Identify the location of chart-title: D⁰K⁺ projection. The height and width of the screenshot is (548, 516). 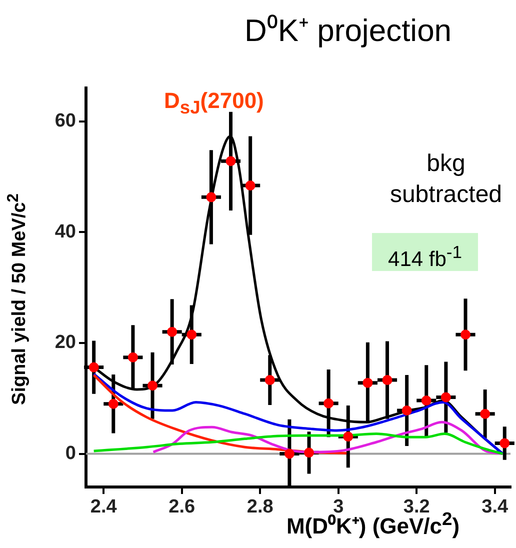
(348, 31).